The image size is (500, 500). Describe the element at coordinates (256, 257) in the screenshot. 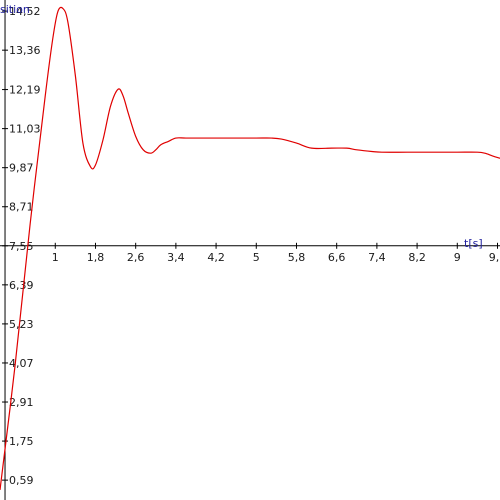

I see `x-tick-label: 5` at that location.